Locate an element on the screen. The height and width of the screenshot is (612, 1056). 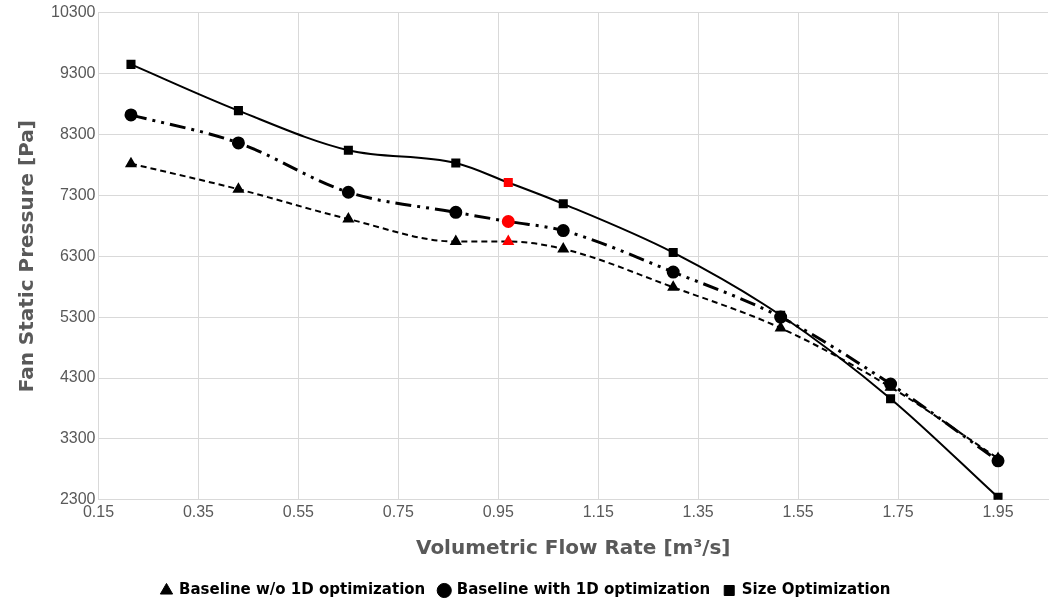
legend-label: Baseline with 1D optimization is located at coordinates (583, 589).